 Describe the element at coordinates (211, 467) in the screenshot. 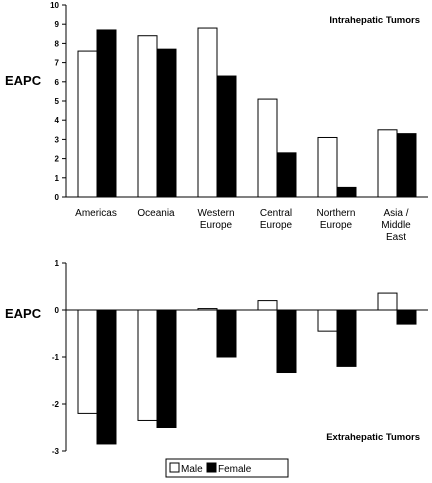

I see `legend-female-swatch` at that location.